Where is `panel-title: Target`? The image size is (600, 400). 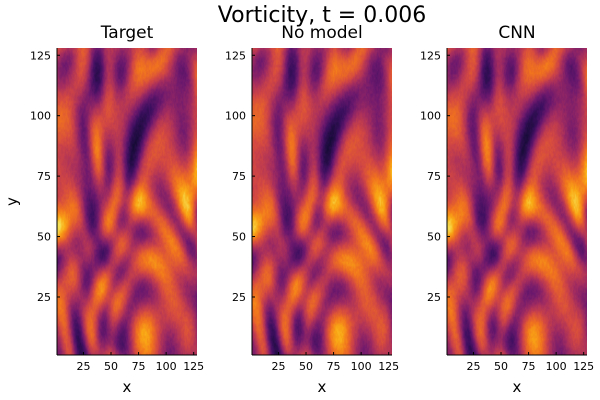
panel-title: Target is located at coordinates (127, 33).